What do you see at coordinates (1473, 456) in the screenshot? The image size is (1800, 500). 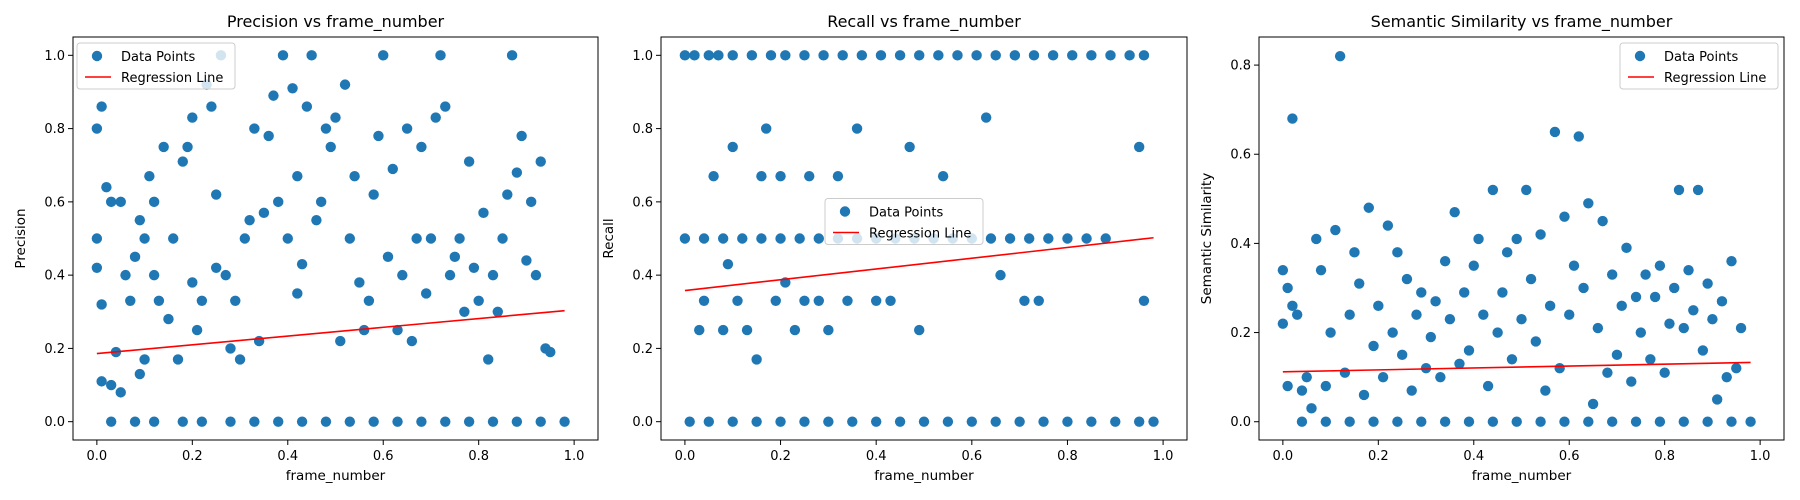 I see `x-tick-label: 0.4` at bounding box center [1473, 456].